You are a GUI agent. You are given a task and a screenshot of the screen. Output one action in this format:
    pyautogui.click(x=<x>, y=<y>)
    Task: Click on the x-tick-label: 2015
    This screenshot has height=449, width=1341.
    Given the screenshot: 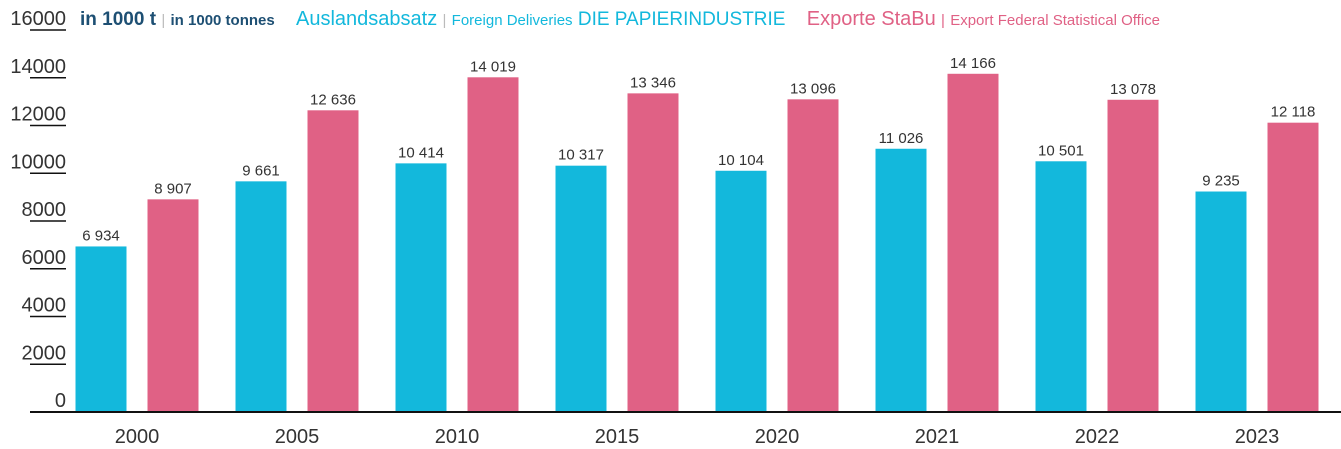 What is the action you would take?
    pyautogui.click(x=617, y=437)
    